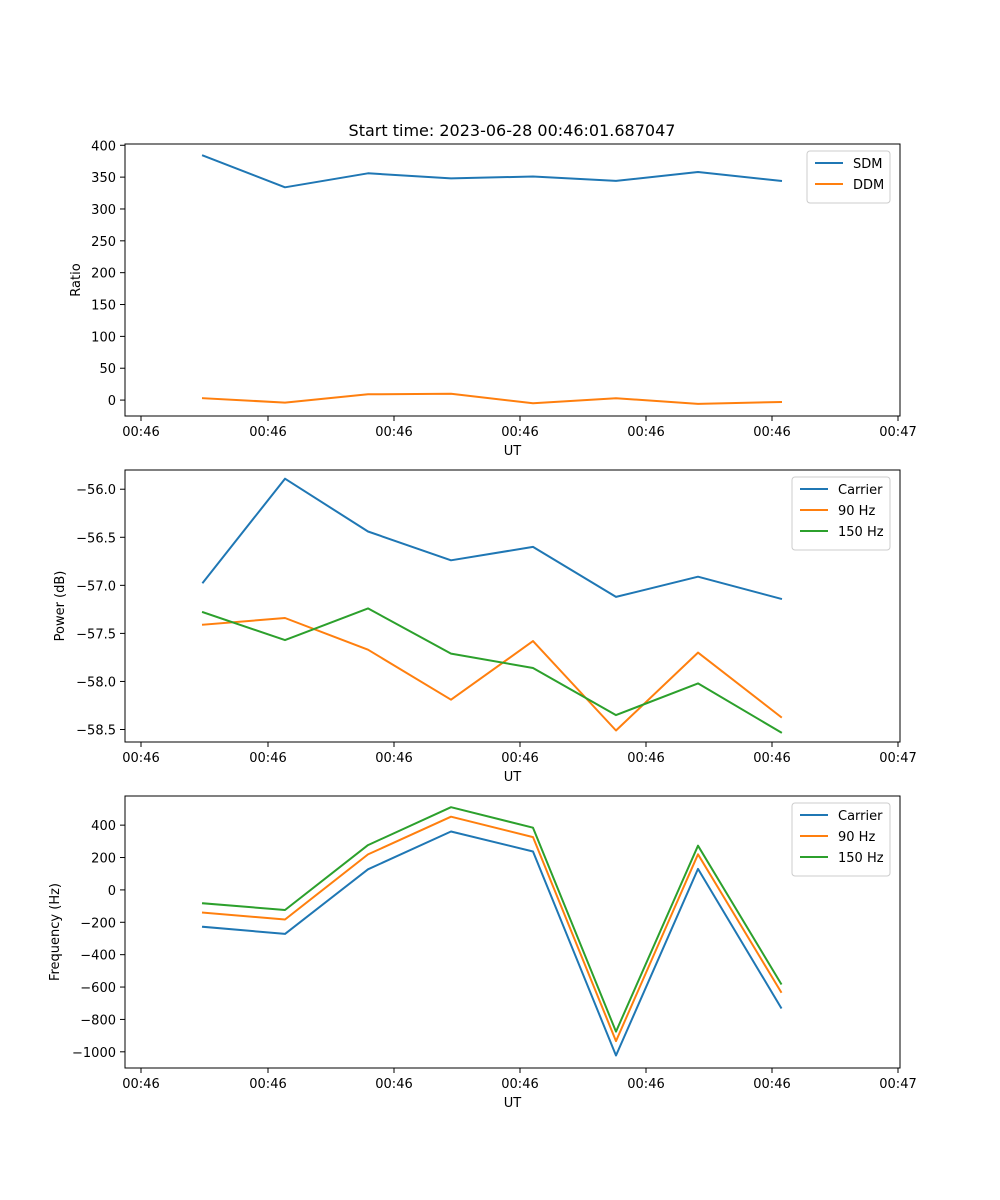 The image size is (1000, 1200). Describe the element at coordinates (492, 171) in the screenshot. I see `series-line-sdm` at that location.